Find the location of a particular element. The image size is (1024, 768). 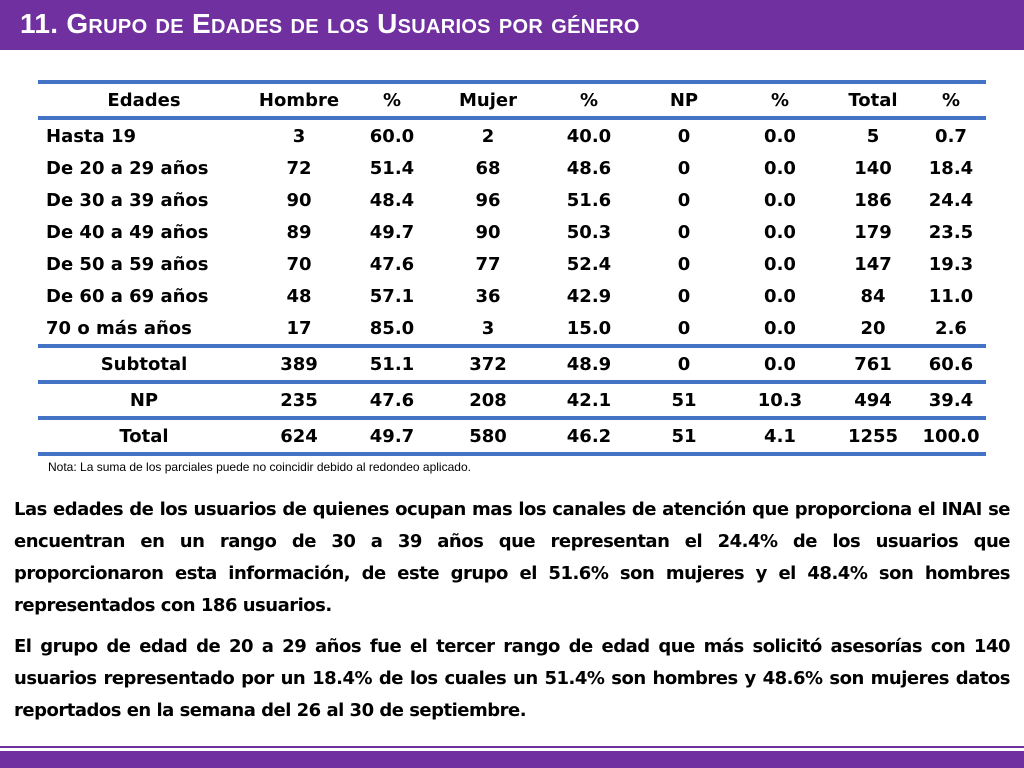

table-cell: 208 is located at coordinates (488, 399).